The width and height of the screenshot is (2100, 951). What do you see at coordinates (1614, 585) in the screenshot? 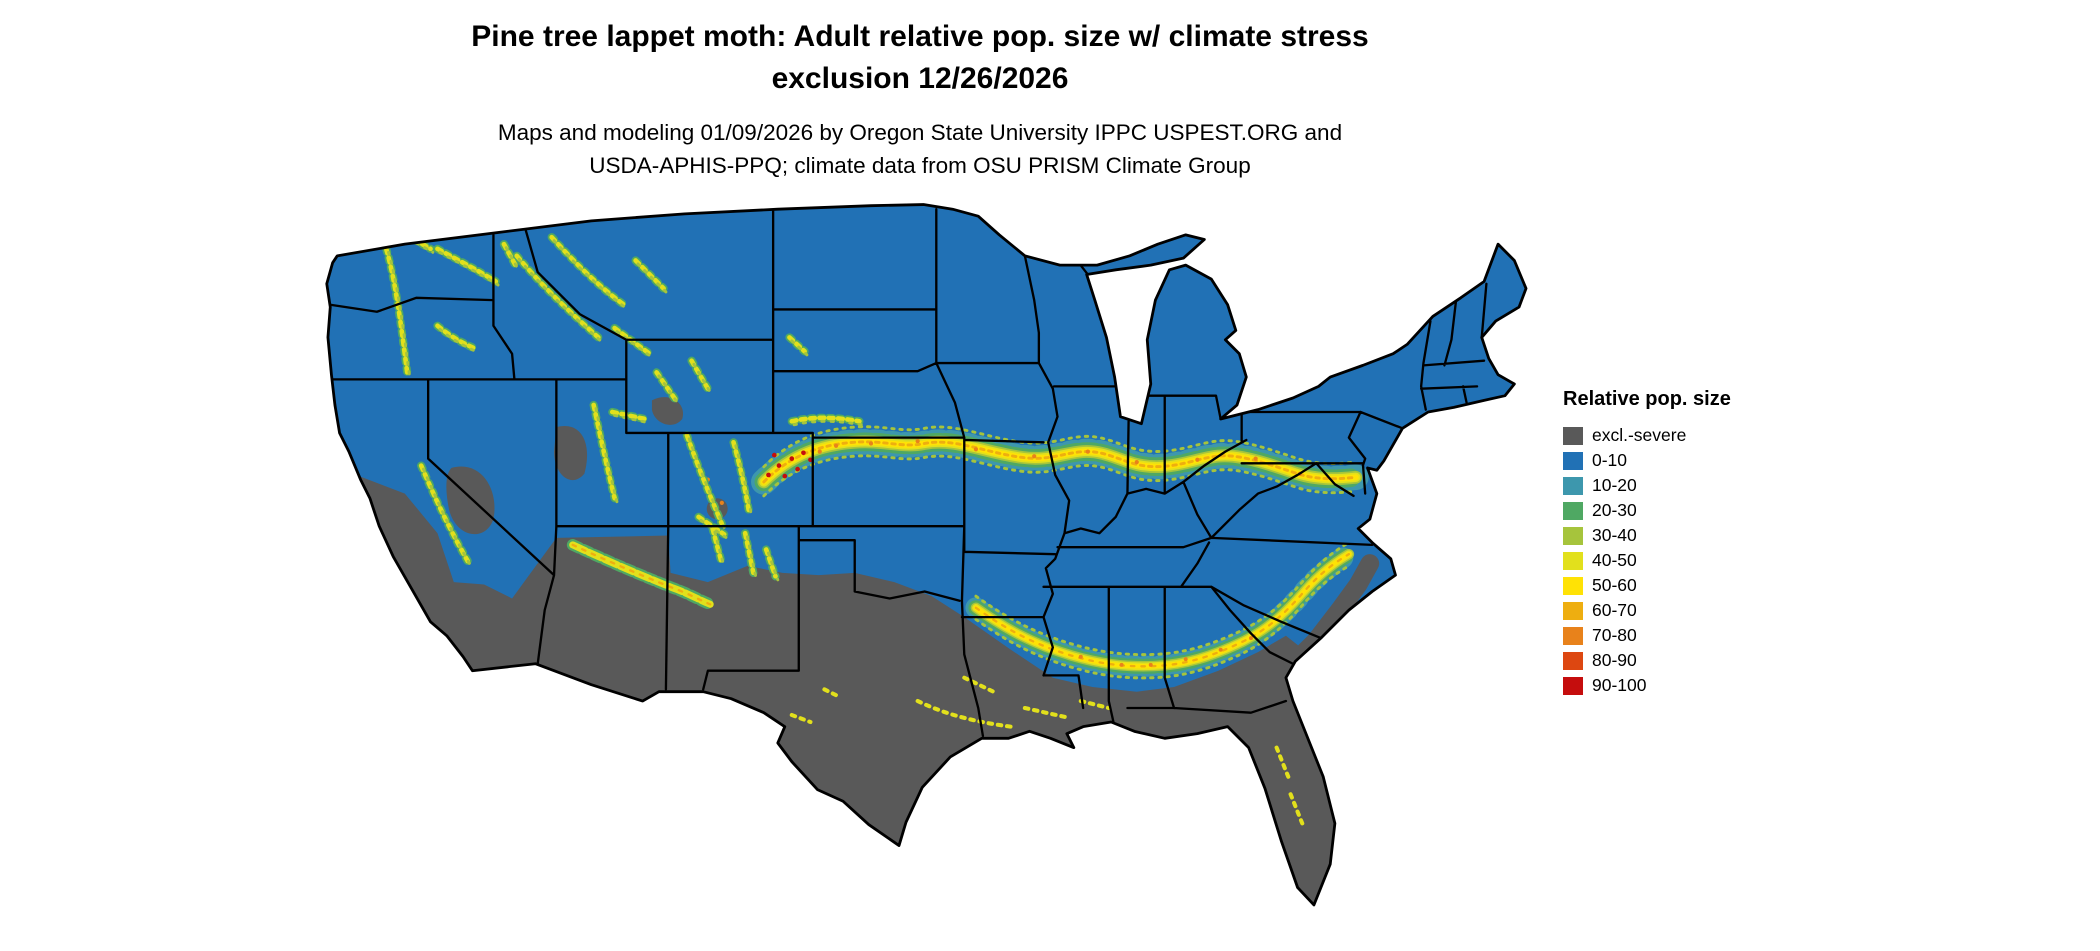
I see `legend-item-label: 50-60` at bounding box center [1614, 585].